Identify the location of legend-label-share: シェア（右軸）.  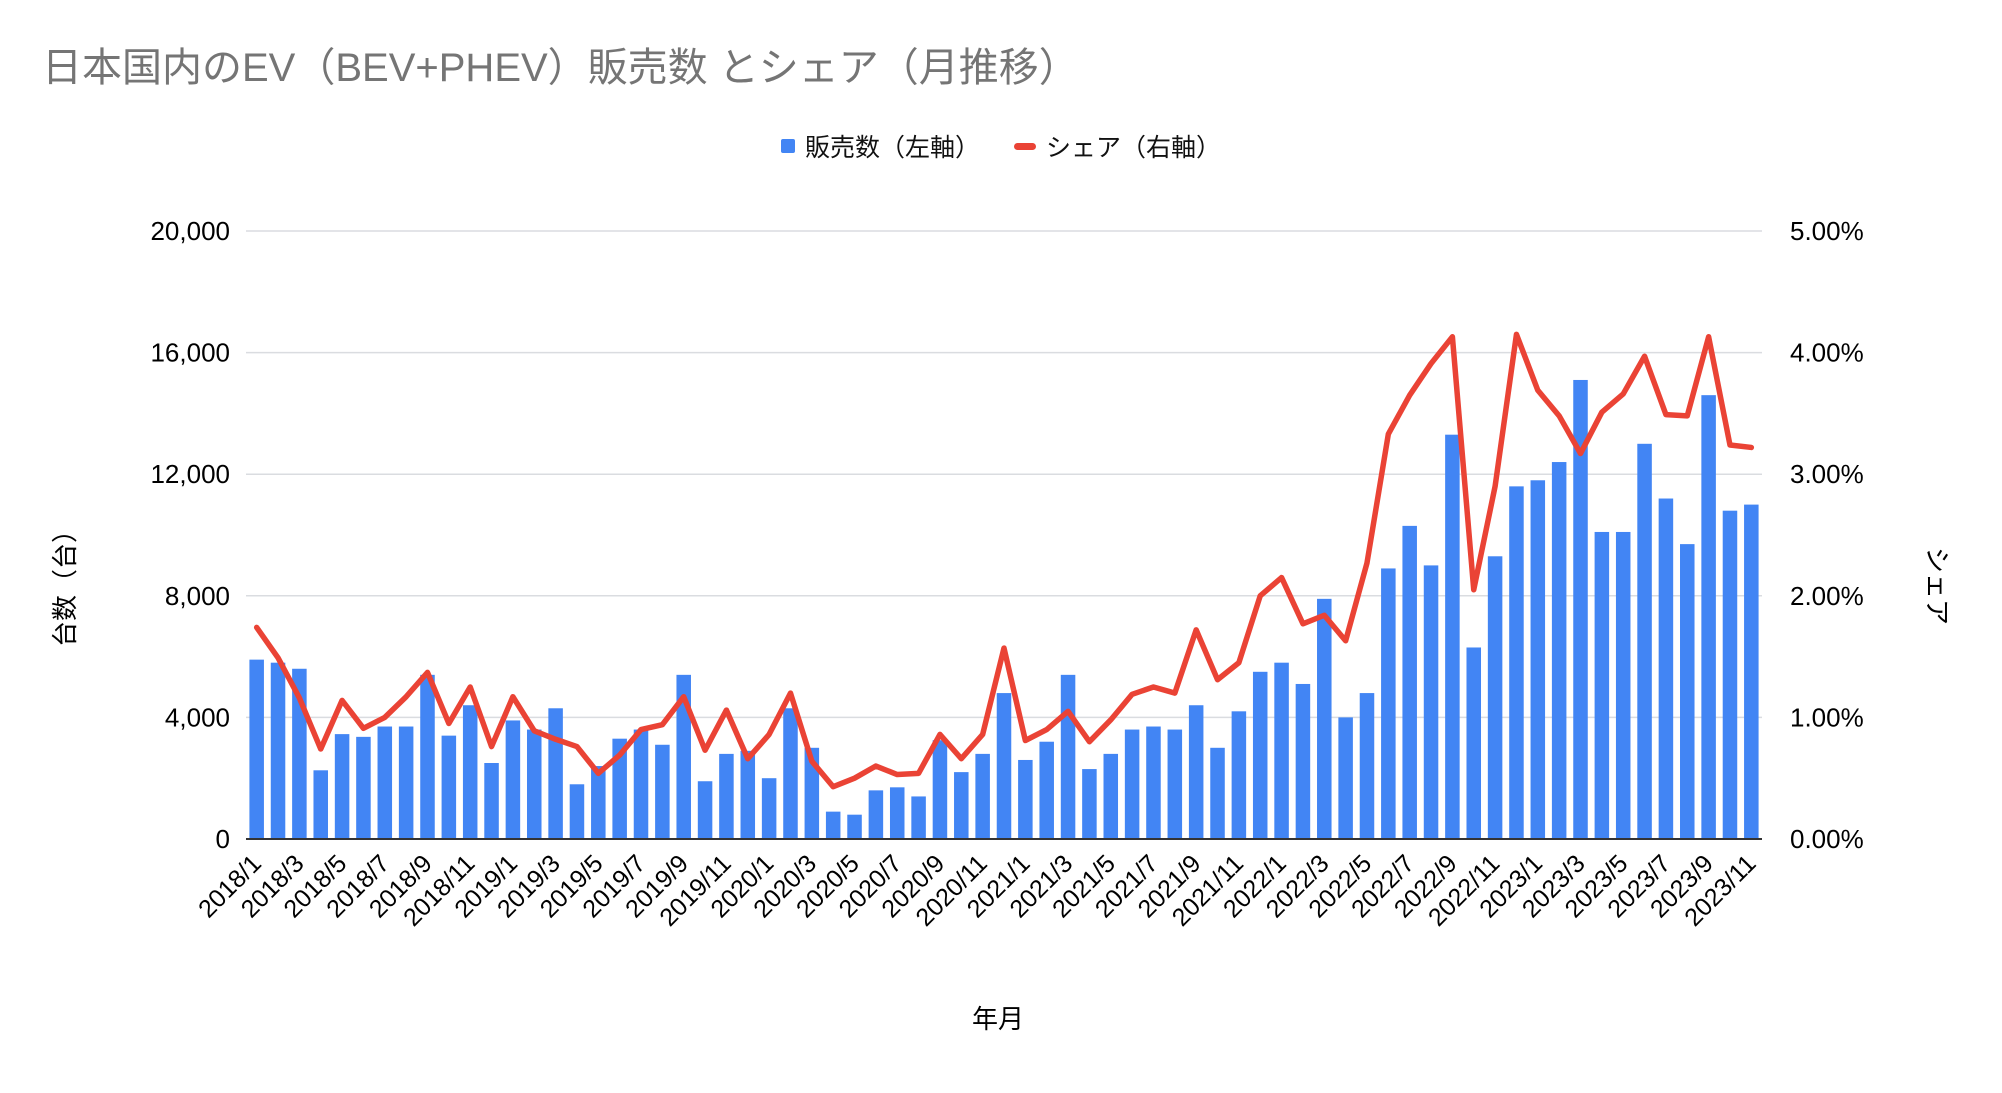
(1134, 148).